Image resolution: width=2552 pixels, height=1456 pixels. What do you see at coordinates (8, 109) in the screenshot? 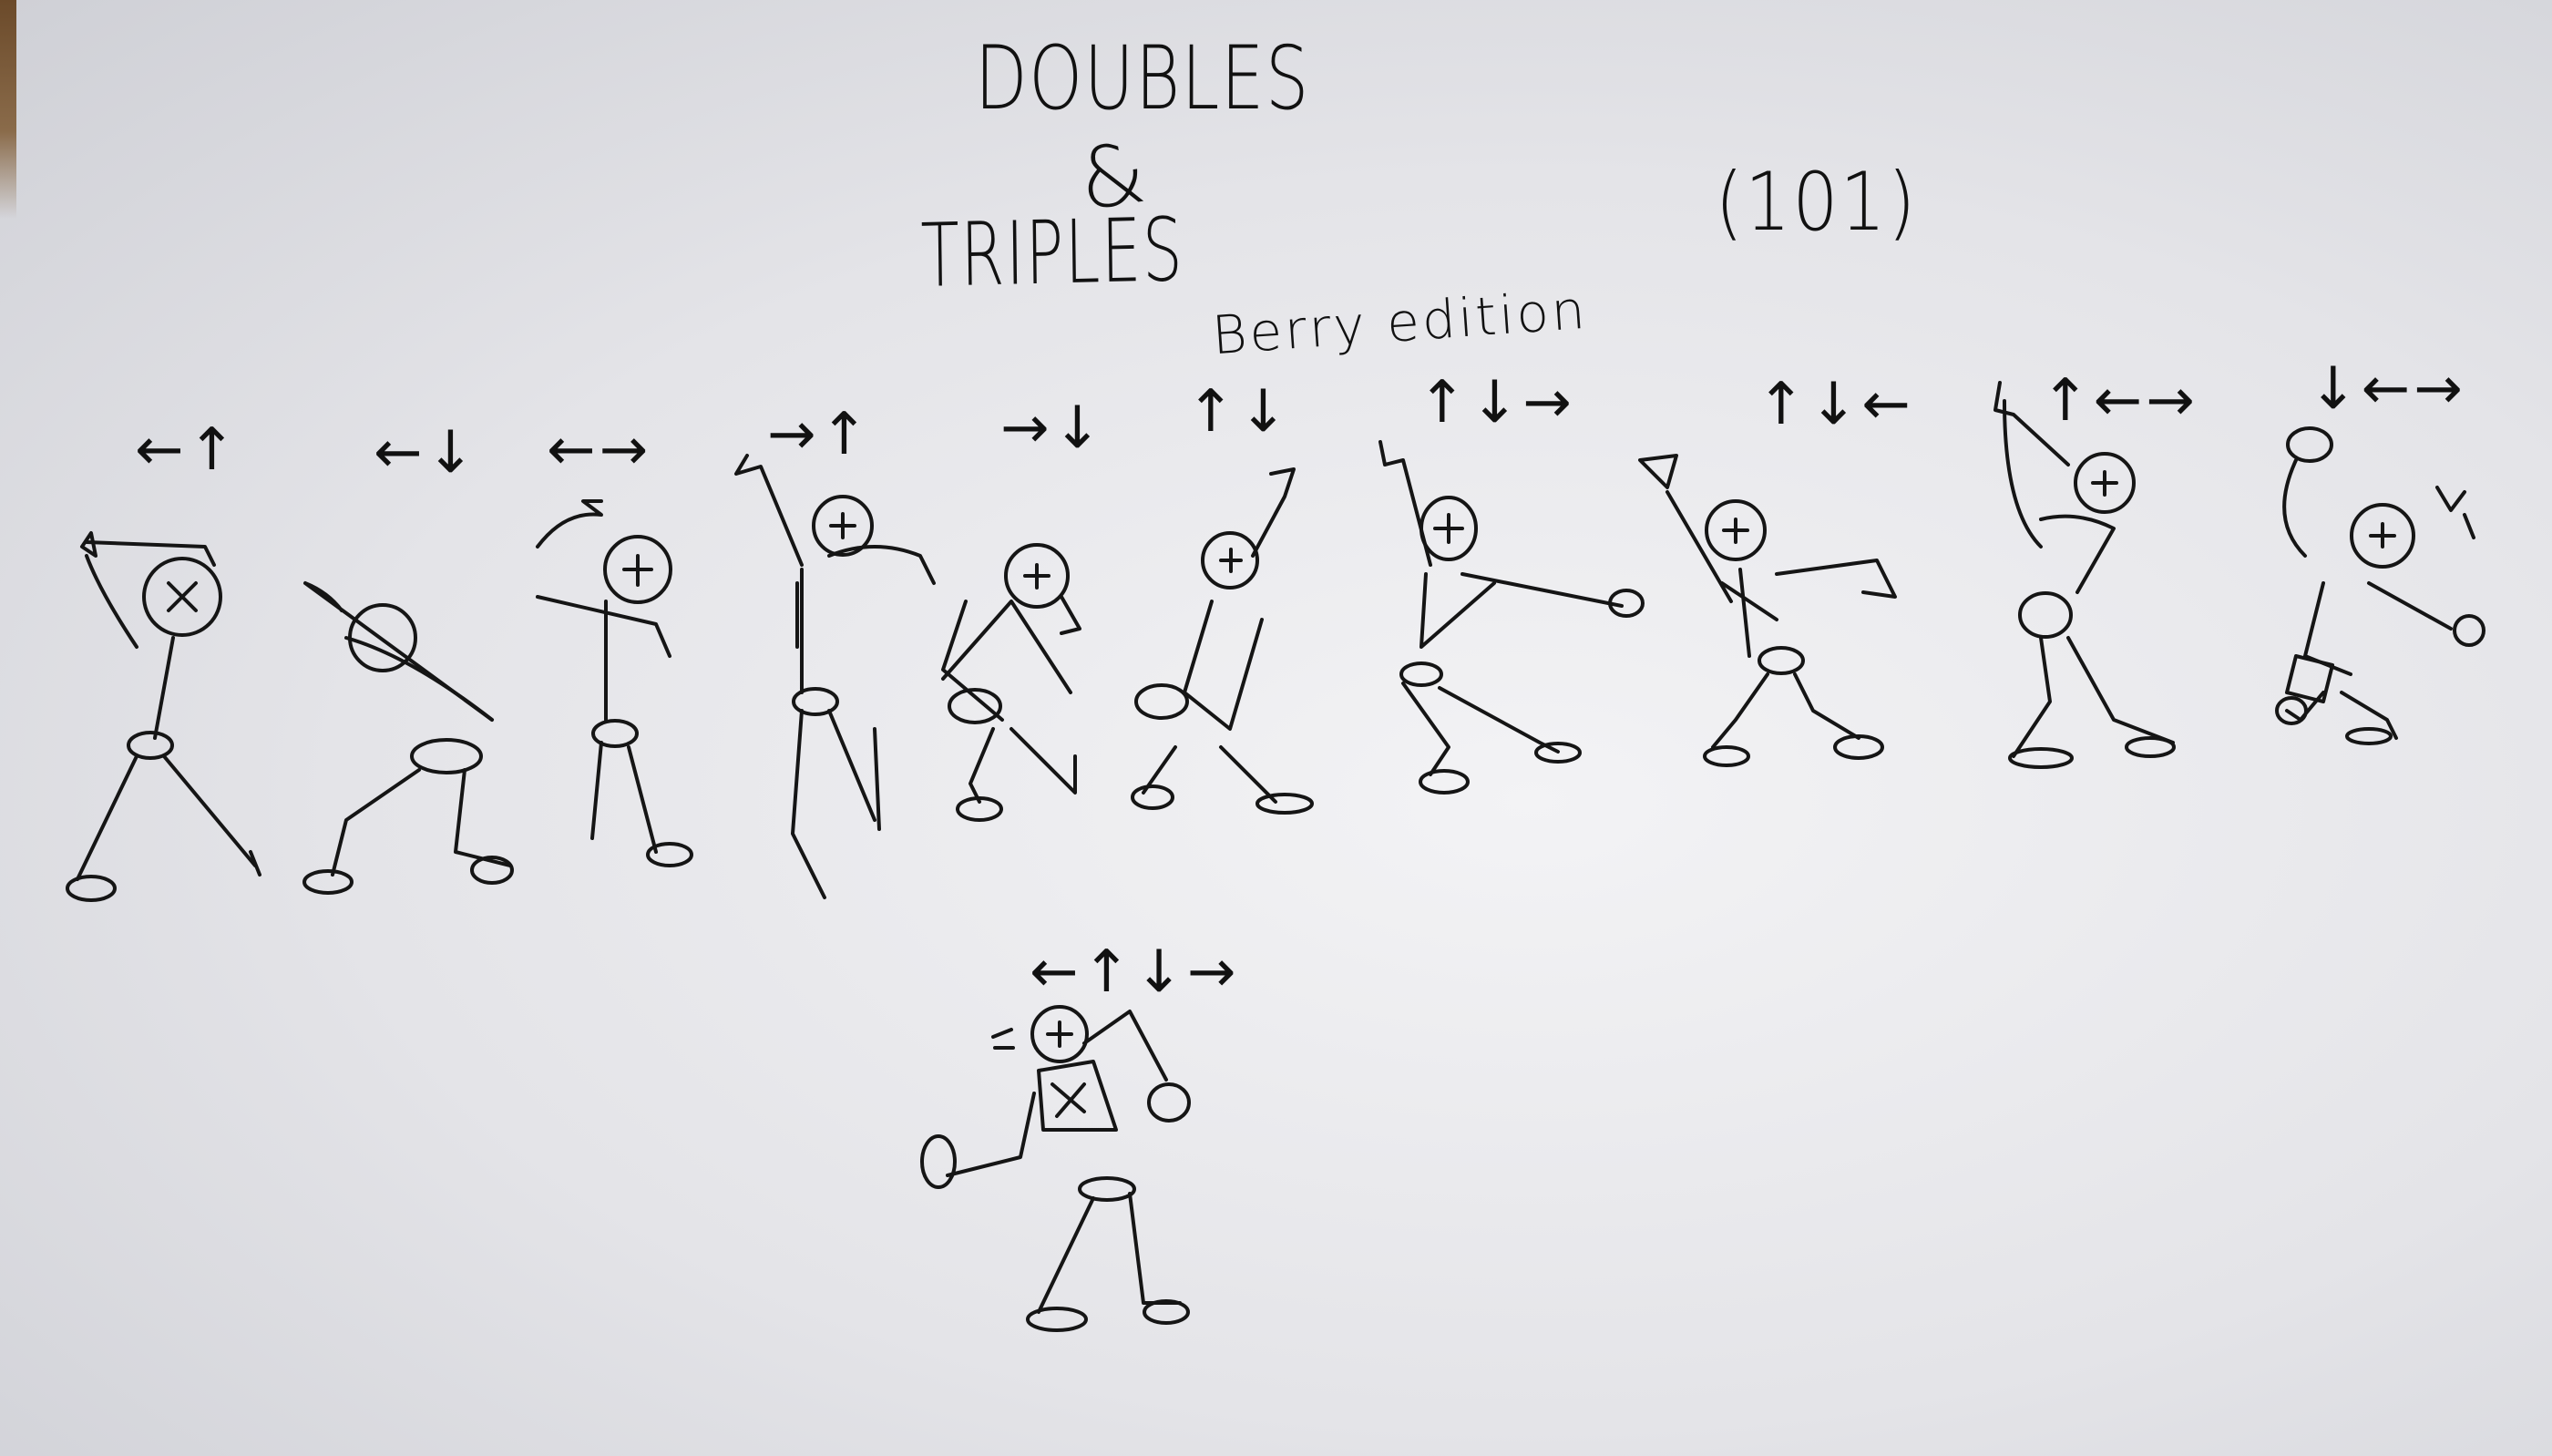
I see `table-edge` at bounding box center [8, 109].